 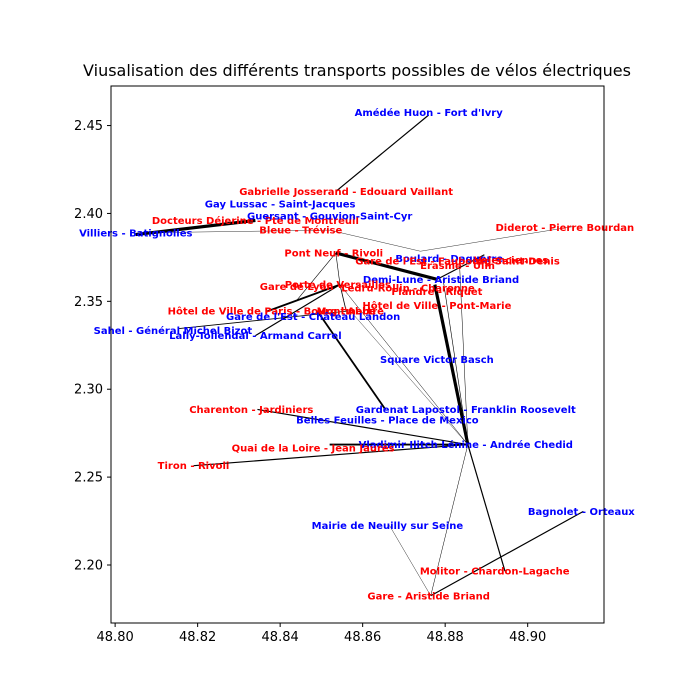 I want to click on node-label-quailoire: Quai de la Loire - Jean Jaurès, so click(x=313, y=449).